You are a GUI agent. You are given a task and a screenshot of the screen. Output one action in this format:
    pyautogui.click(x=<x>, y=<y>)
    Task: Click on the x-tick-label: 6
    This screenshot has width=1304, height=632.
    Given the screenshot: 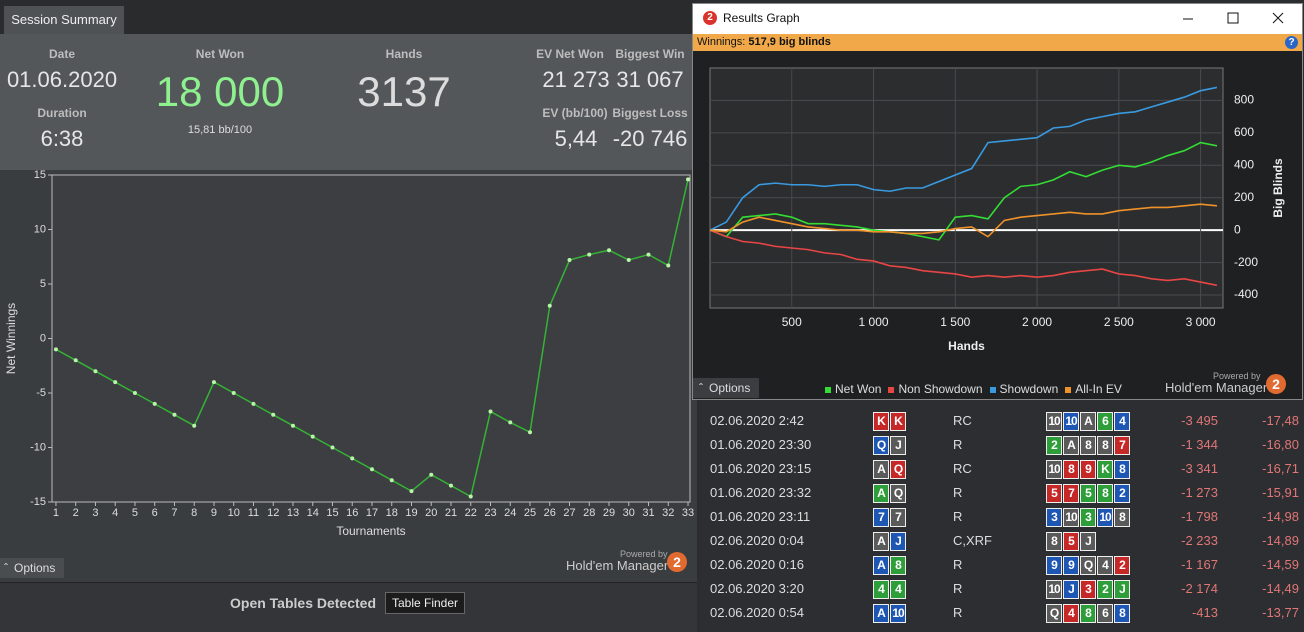 What is the action you would take?
    pyautogui.click(x=155, y=513)
    